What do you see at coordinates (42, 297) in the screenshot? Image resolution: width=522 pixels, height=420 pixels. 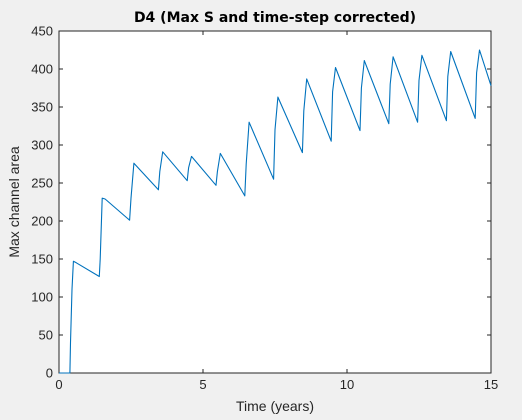 I see `y-tick-label: 100` at bounding box center [42, 297].